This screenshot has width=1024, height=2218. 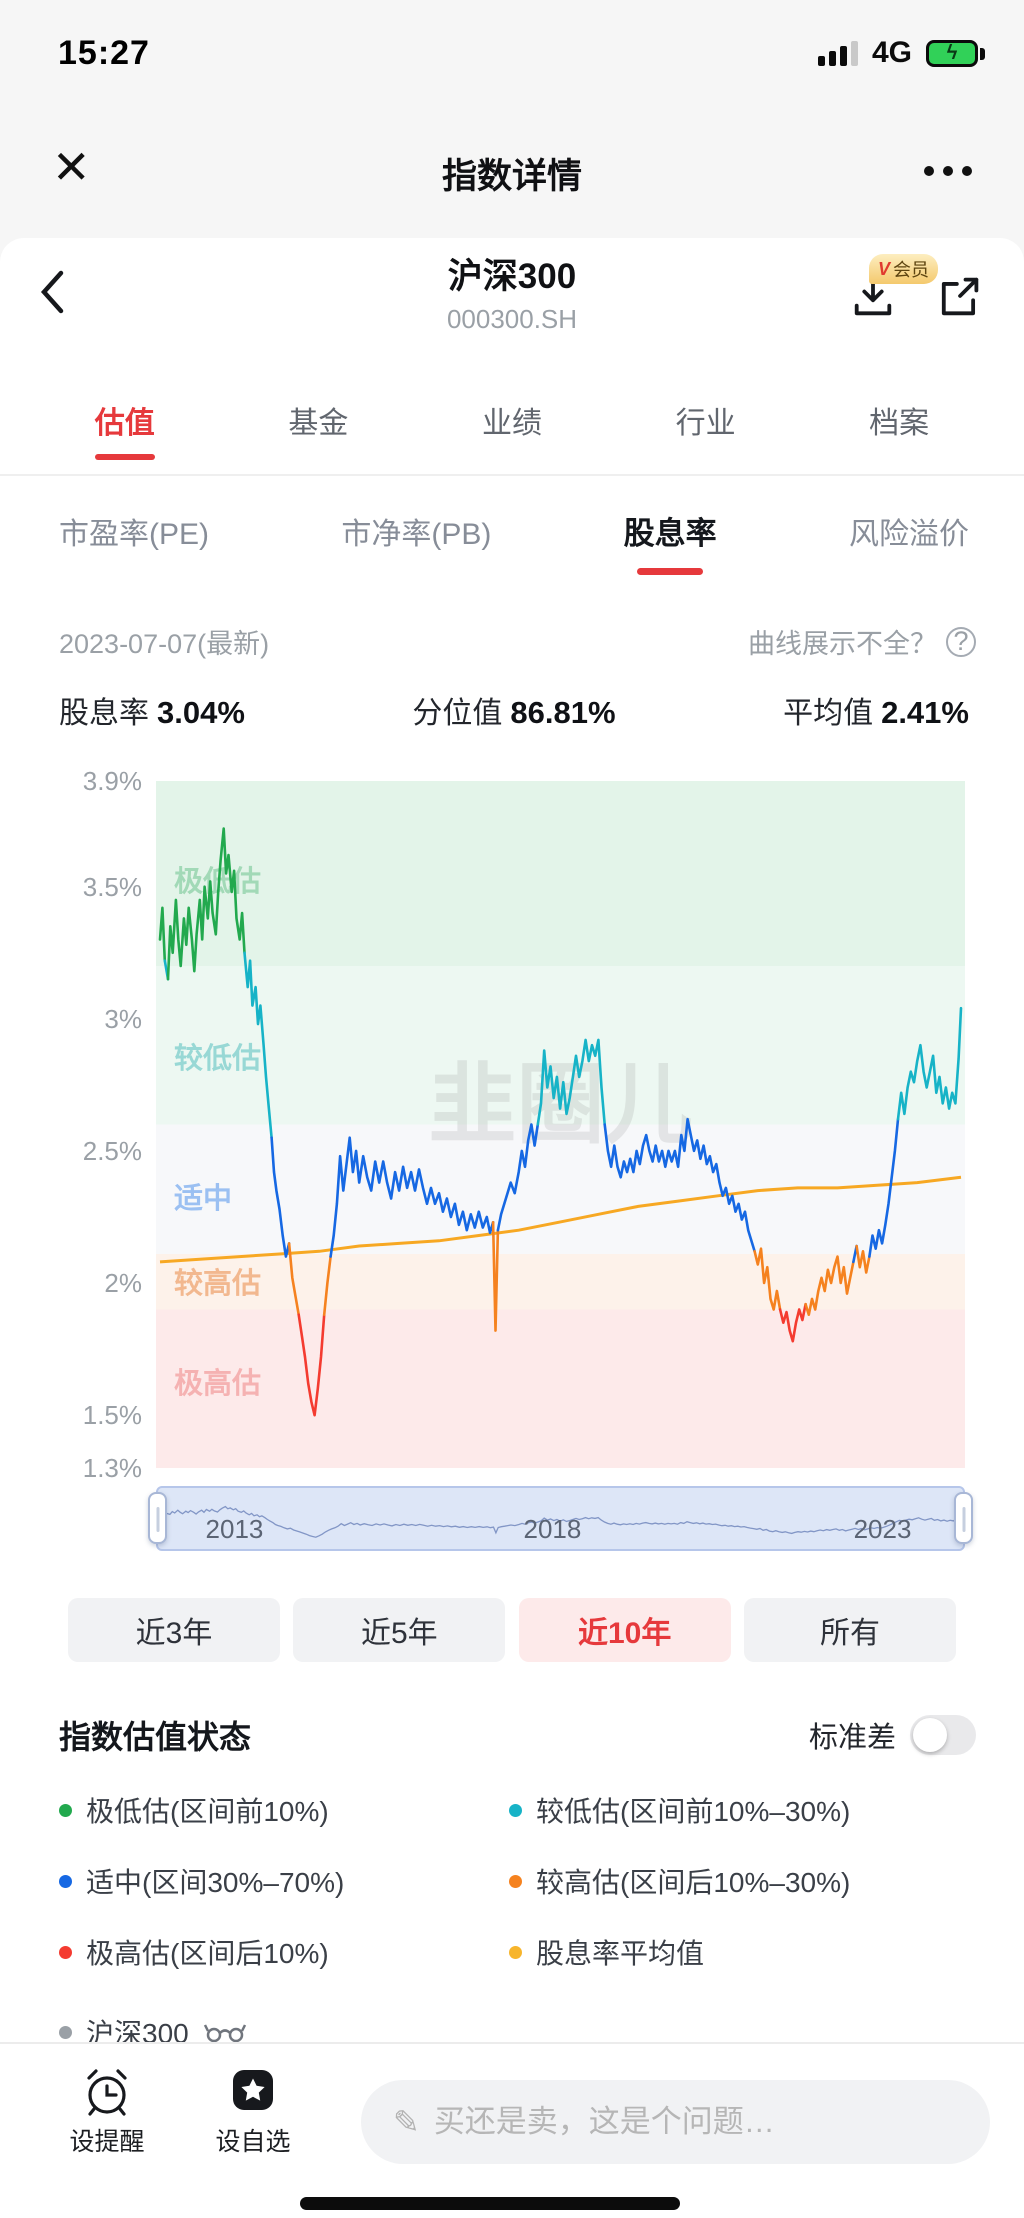 What do you see at coordinates (399, 1630) in the screenshot?
I see `range-5y-button: 近5年` at bounding box center [399, 1630].